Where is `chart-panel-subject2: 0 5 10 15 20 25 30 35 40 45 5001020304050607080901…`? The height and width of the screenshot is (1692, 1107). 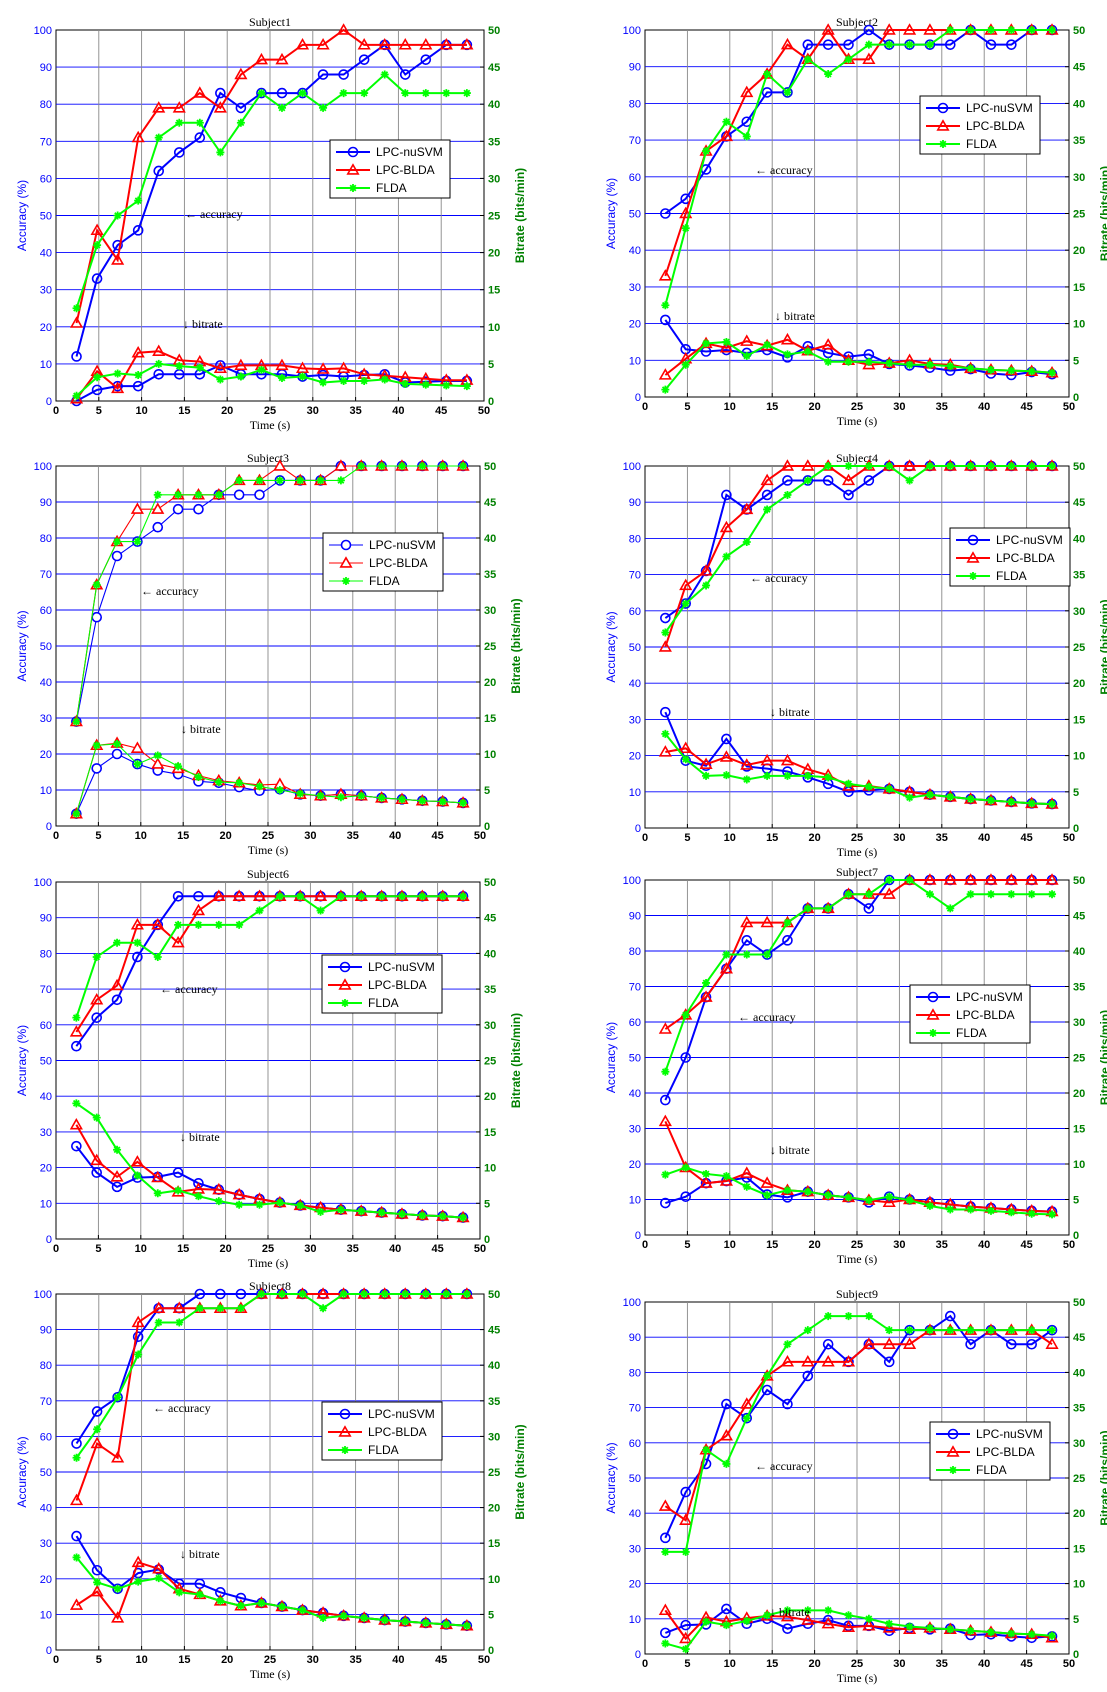 chart-panel-subject2: 0 5 10 15 20 25 30 35 40 45 5001020304050607080901… is located at coordinates (855, 221).